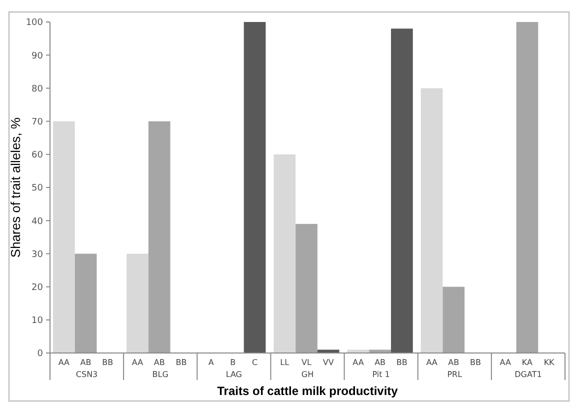  Describe the element at coordinates (40, 354) in the screenshot. I see `y-tick-label: 0` at that location.